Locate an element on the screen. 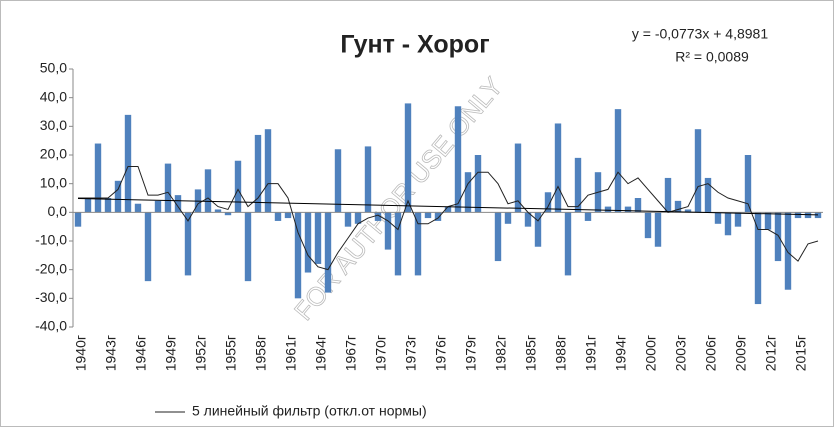  y-tick-label: 50,0 is located at coordinates (53, 68).